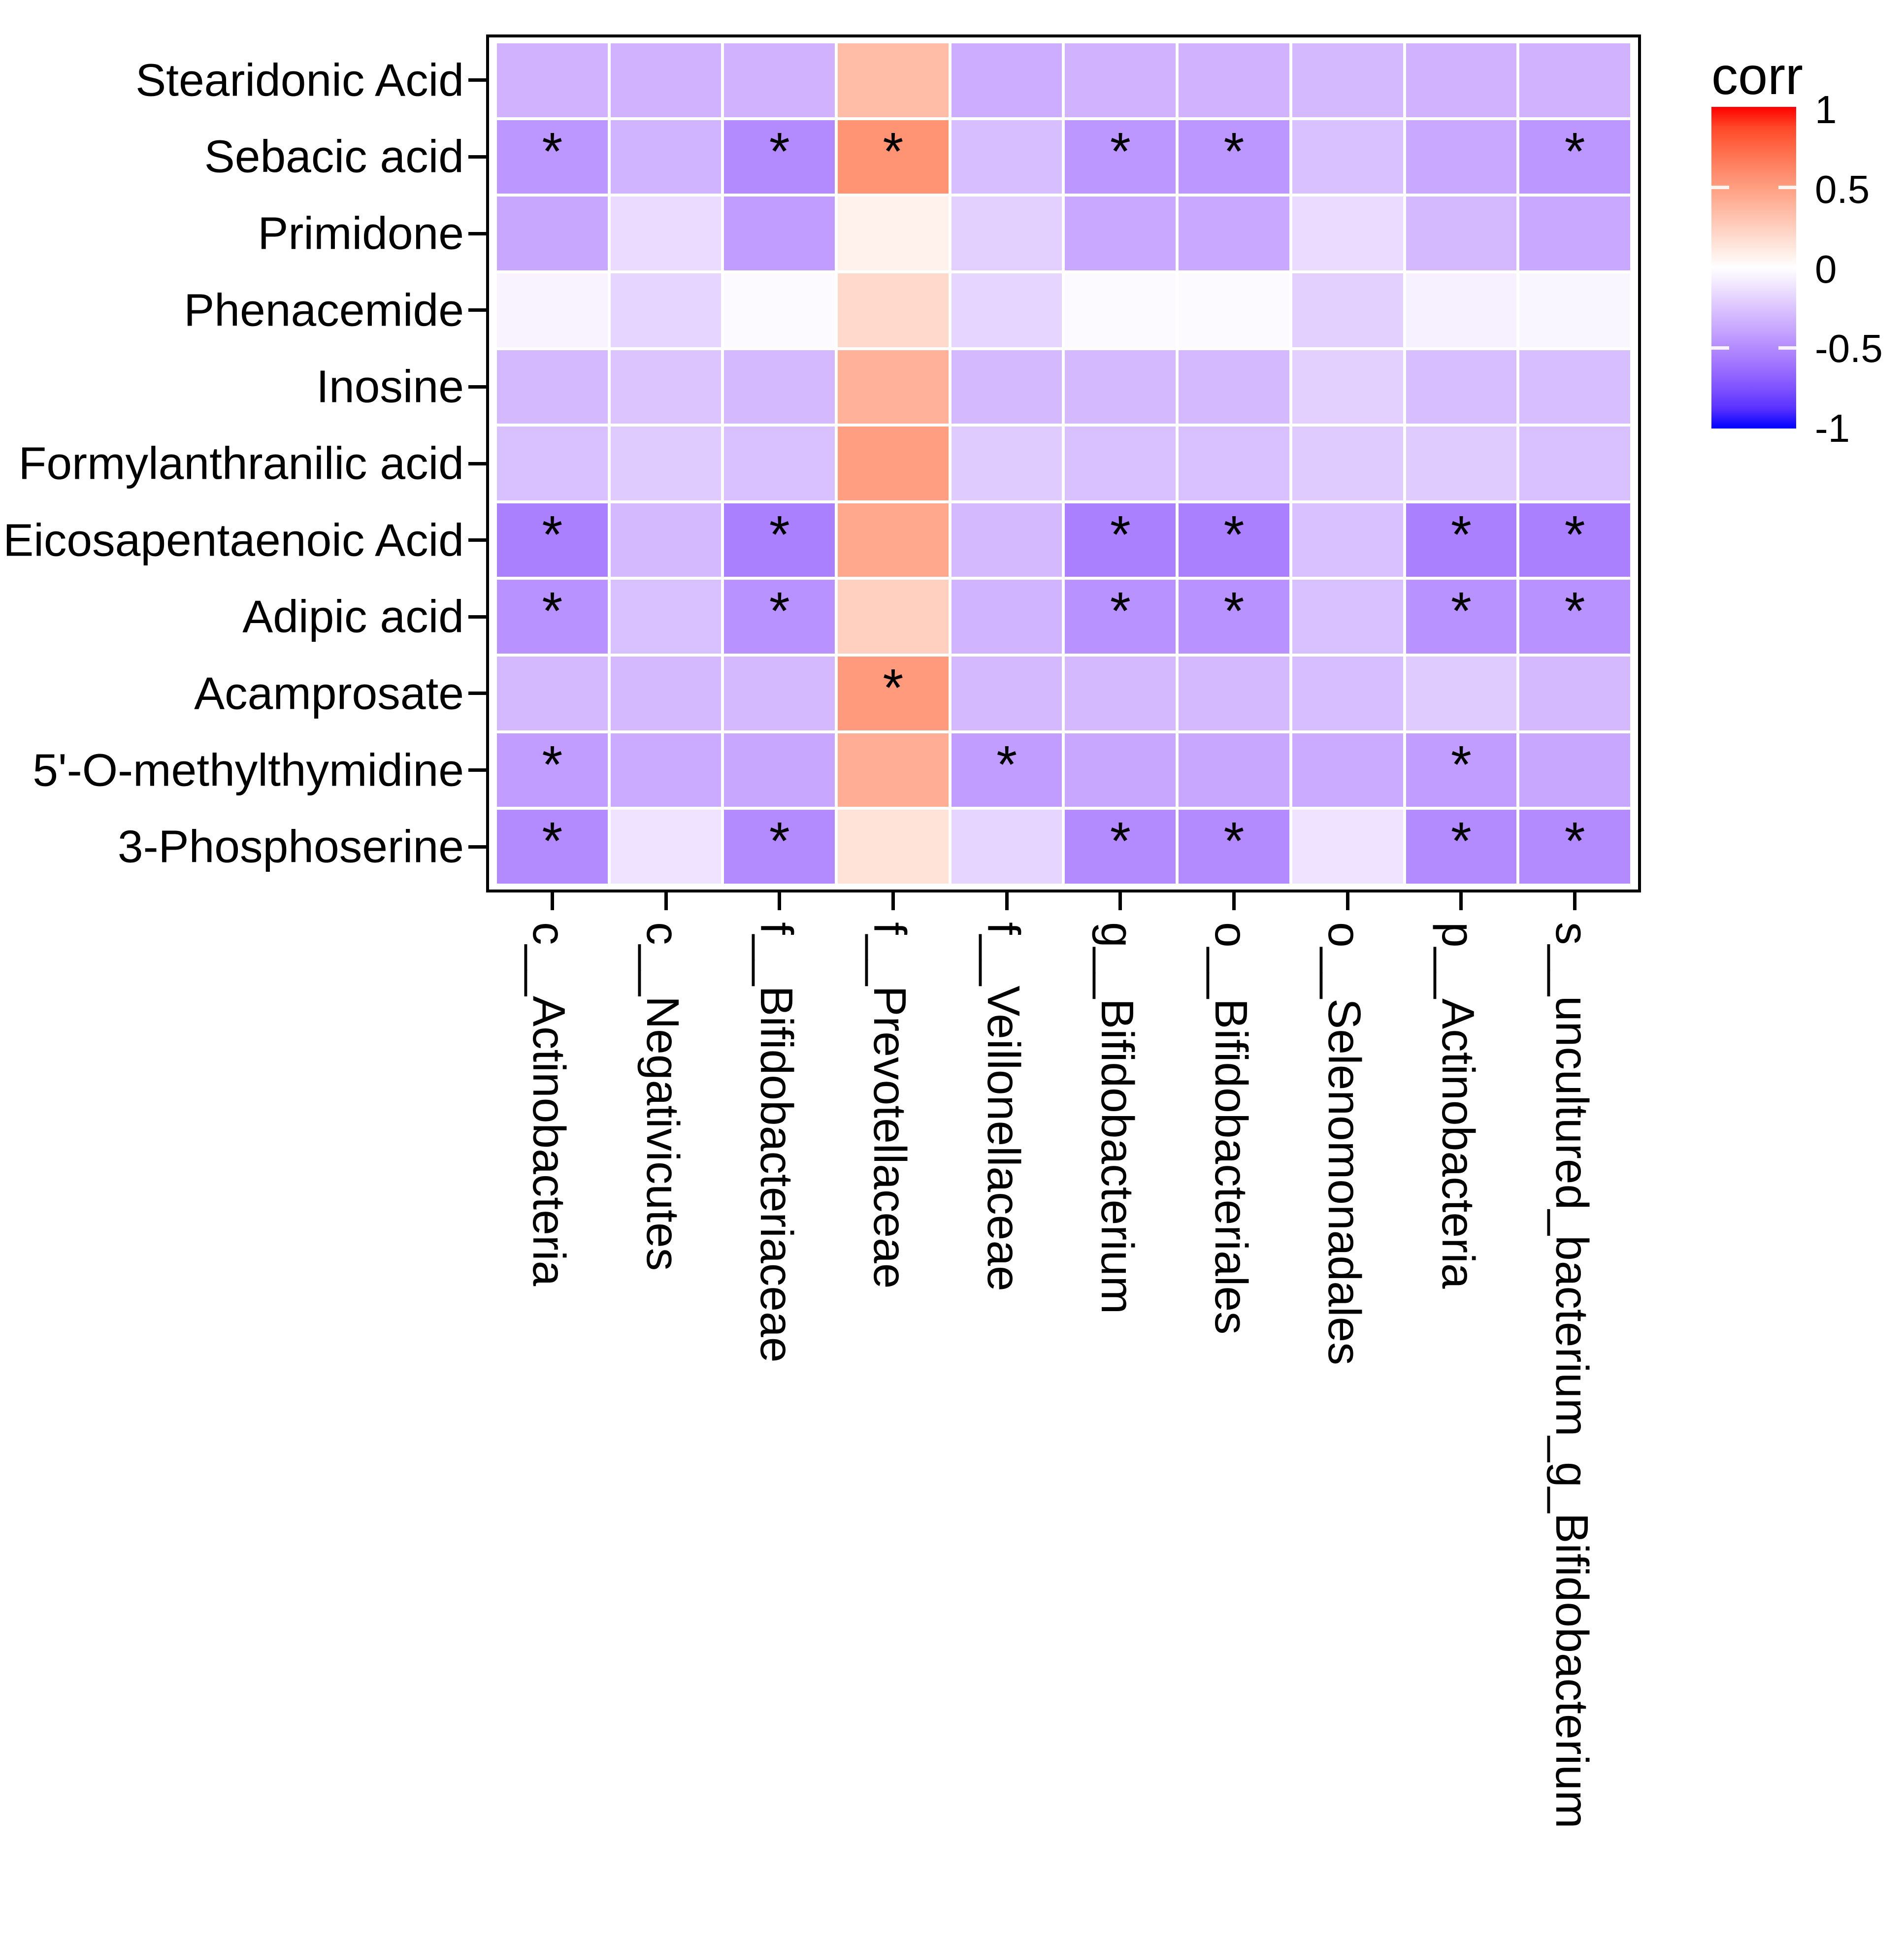 Image resolution: width=1904 pixels, height=1946 pixels. What do you see at coordinates (329, 693) in the screenshot?
I see `y-axis-label: Acamprosate` at bounding box center [329, 693].